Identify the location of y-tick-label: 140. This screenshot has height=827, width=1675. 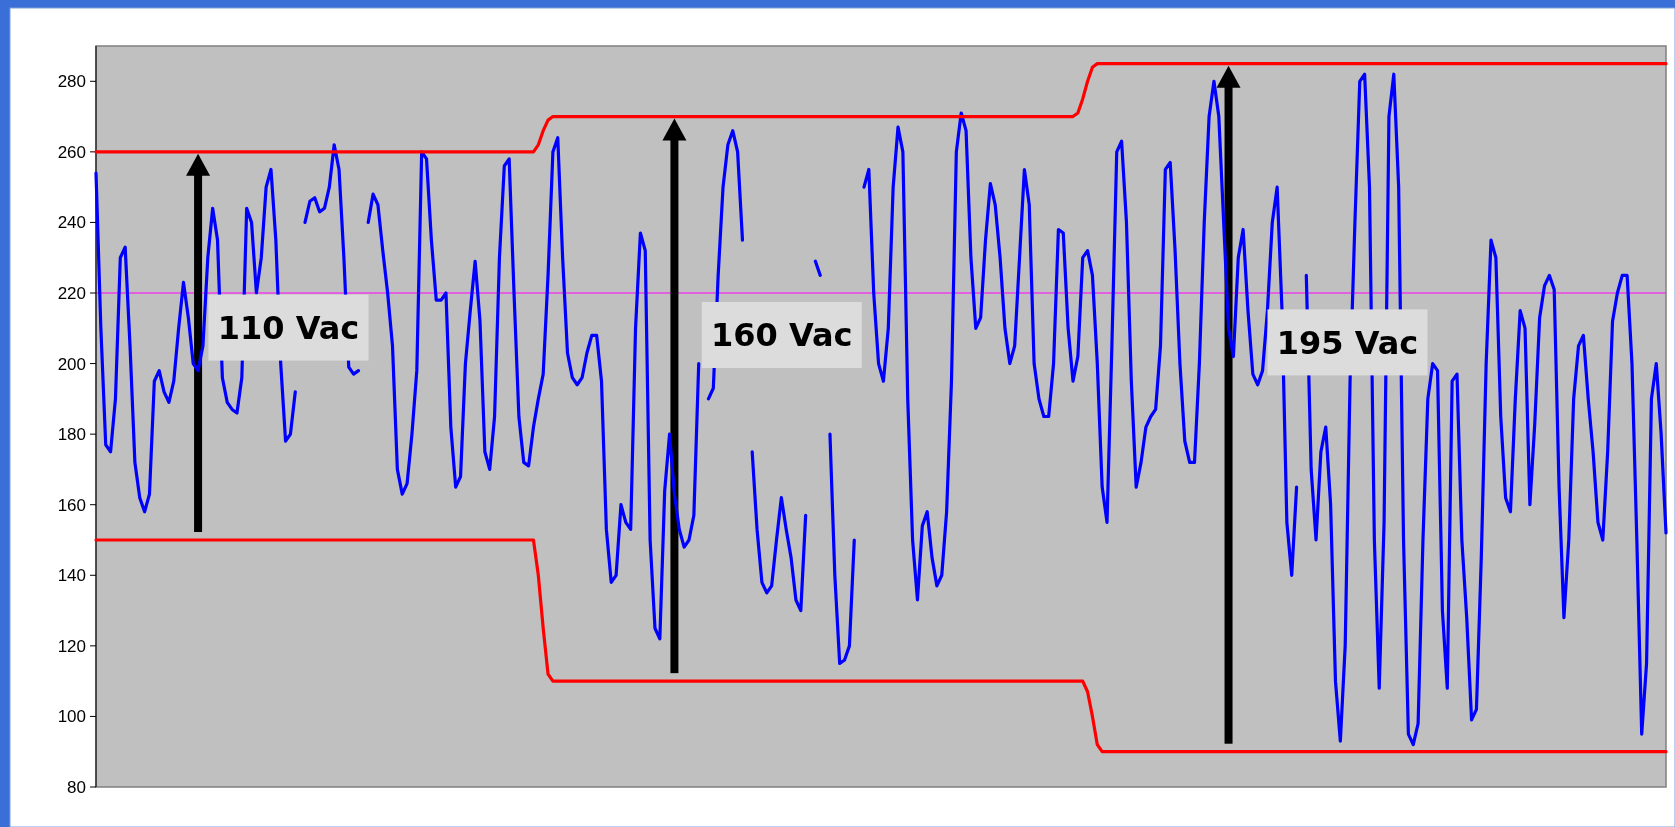
(71, 576).